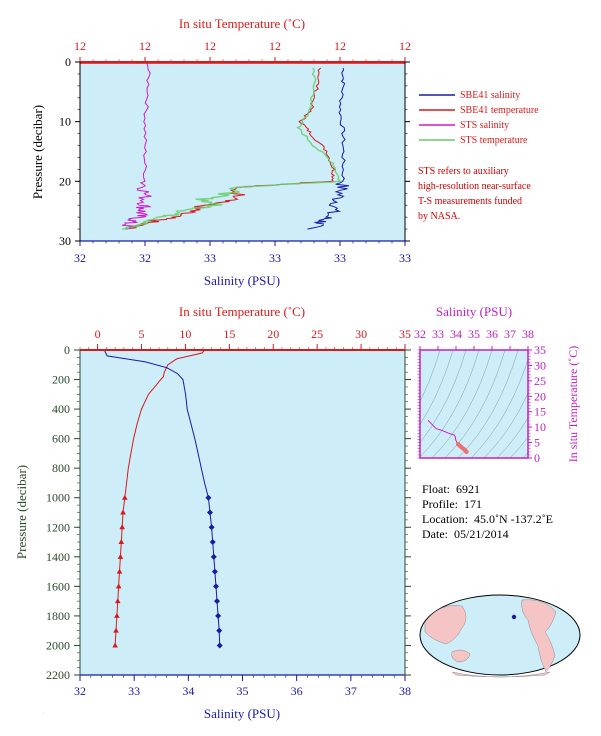  Describe the element at coordinates (242, 713) in the screenshot. I see `bottom-salinity-axis-title: Salinity (PSU)` at that location.